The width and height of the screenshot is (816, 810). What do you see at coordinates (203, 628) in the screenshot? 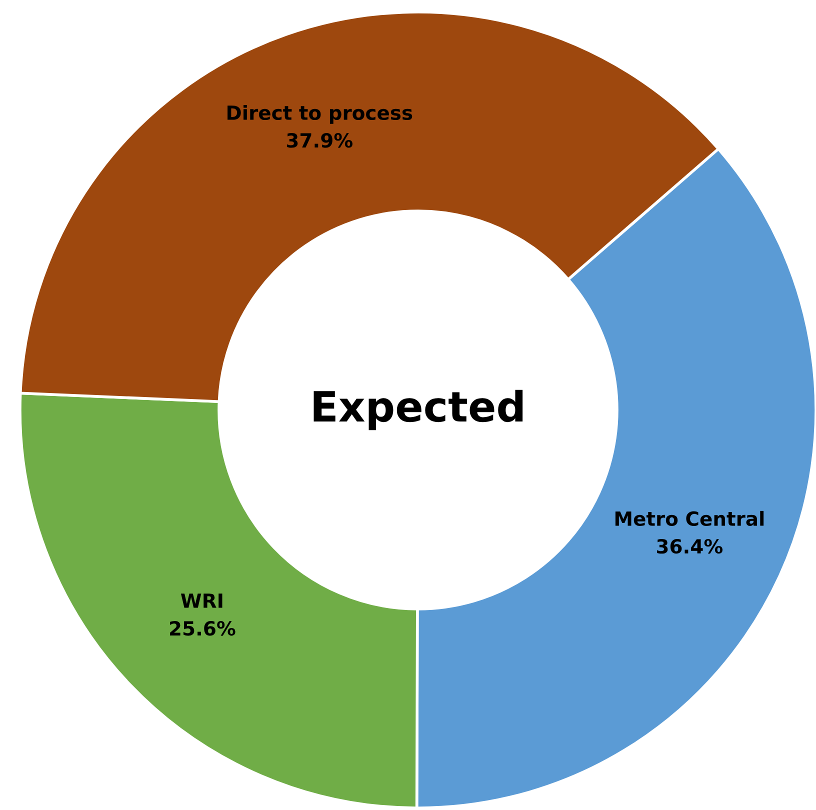
I see `data-label: 25.6%` at bounding box center [203, 628].